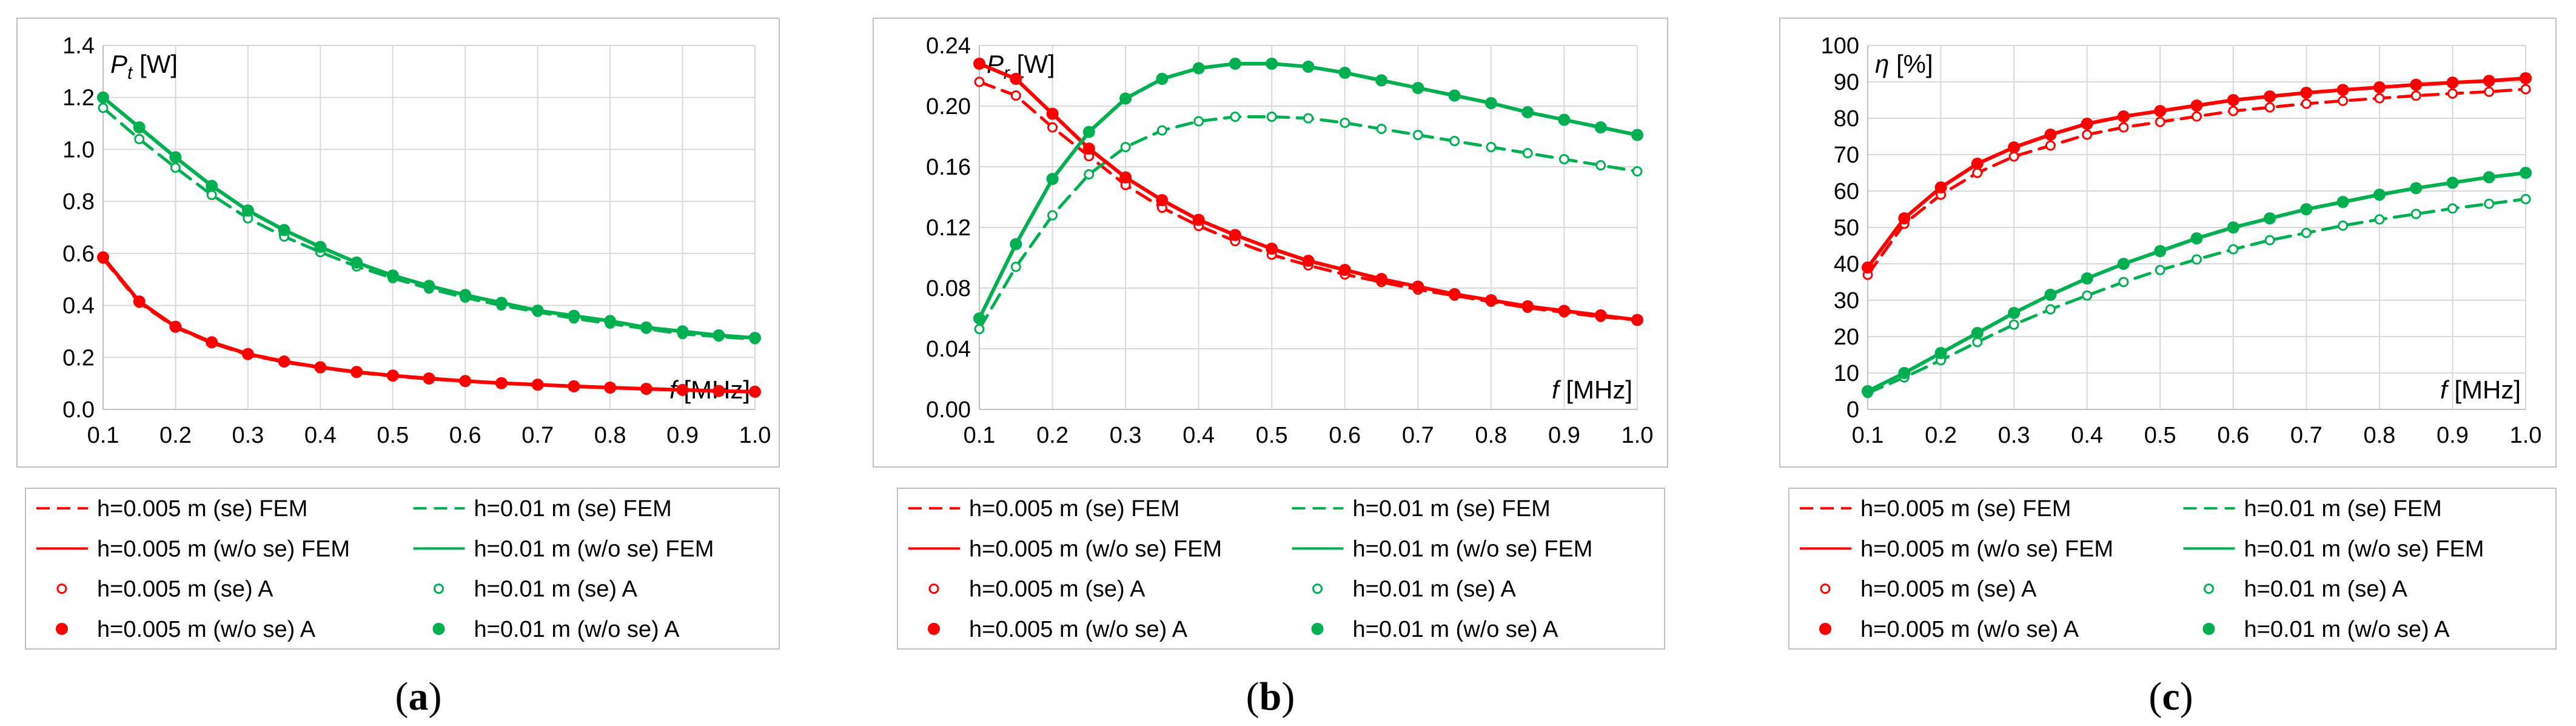 Image resolution: width=2576 pixels, height=726 pixels. Describe the element at coordinates (1846, 82) in the screenshot. I see `y-tick-label: 90` at that location.